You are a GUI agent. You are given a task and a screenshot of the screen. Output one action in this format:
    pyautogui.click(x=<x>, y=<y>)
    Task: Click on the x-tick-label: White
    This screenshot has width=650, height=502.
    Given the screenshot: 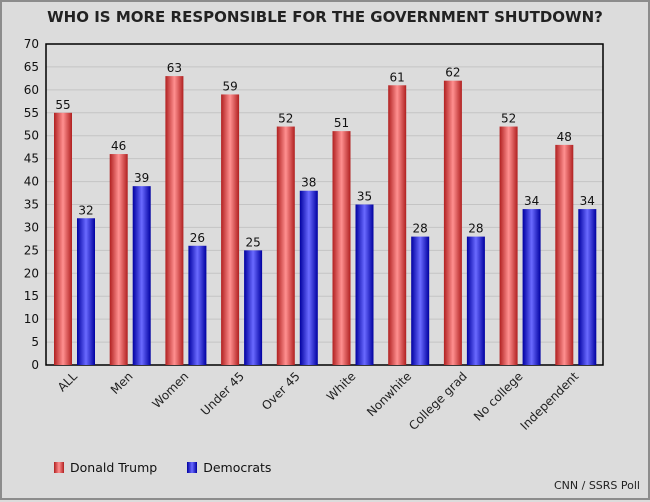 What is the action you would take?
    pyautogui.click(x=341, y=386)
    